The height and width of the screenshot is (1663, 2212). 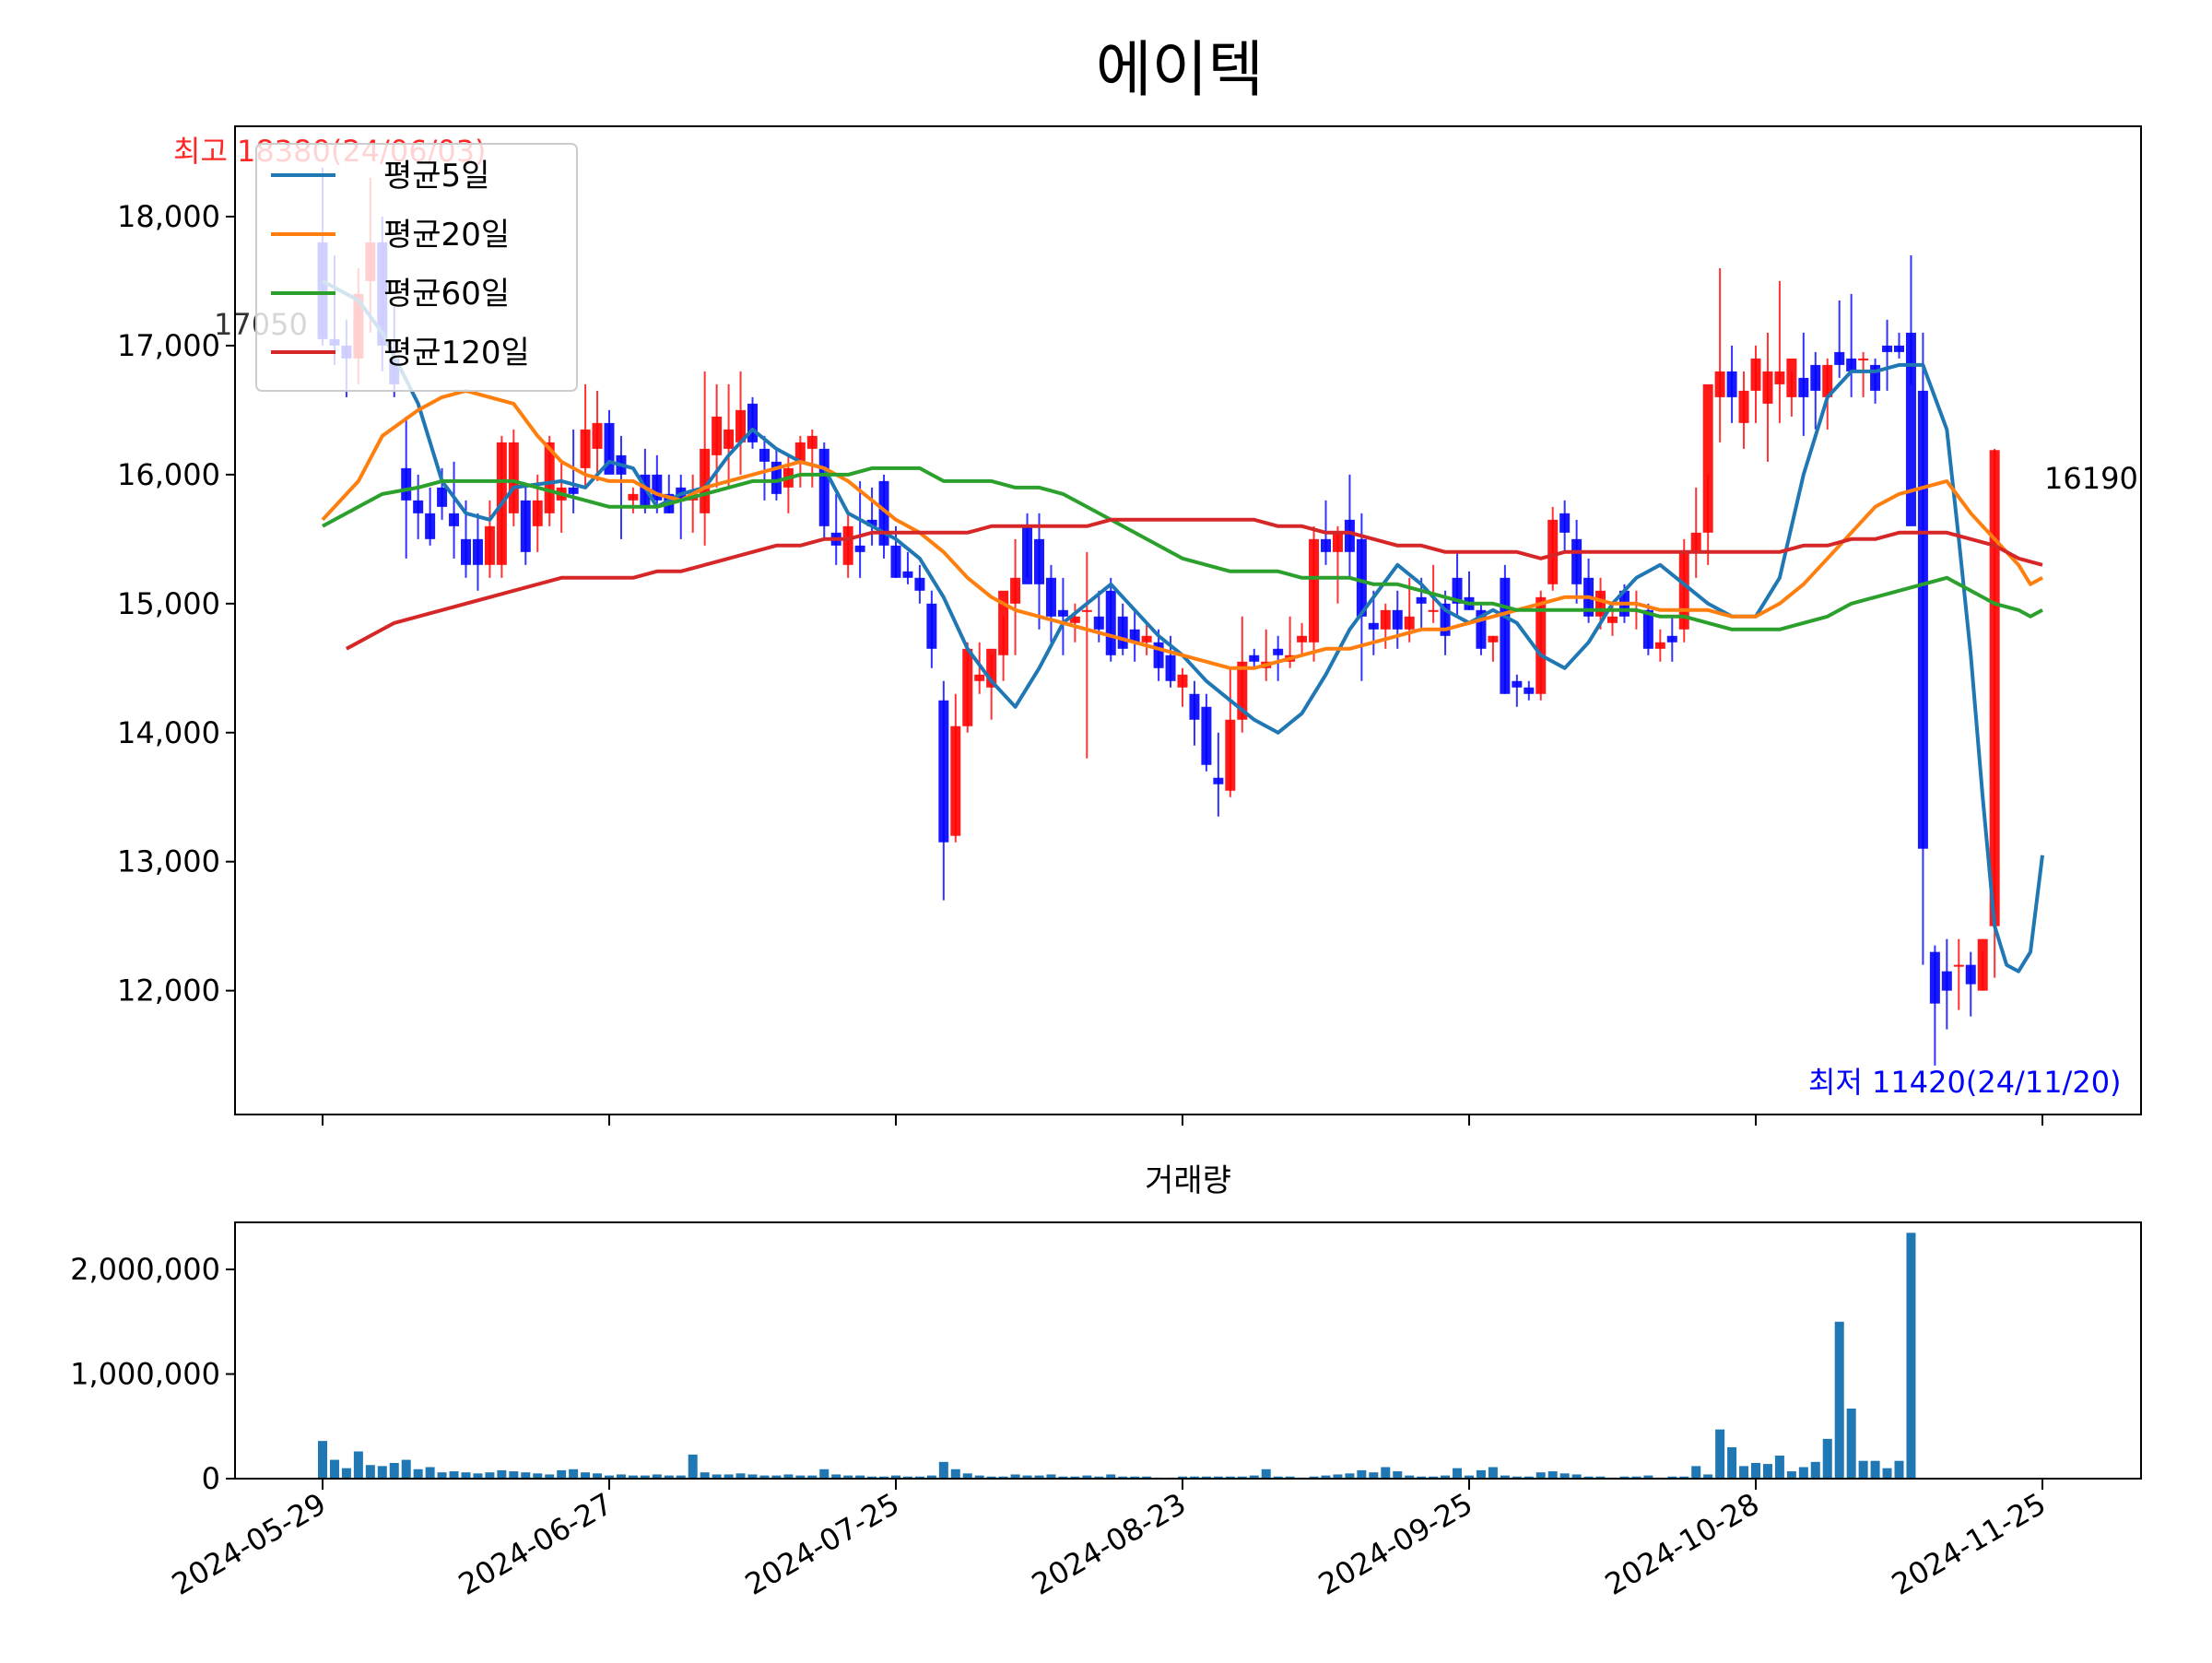 I want to click on price-y-tick-label: 14,000, so click(x=168, y=732).